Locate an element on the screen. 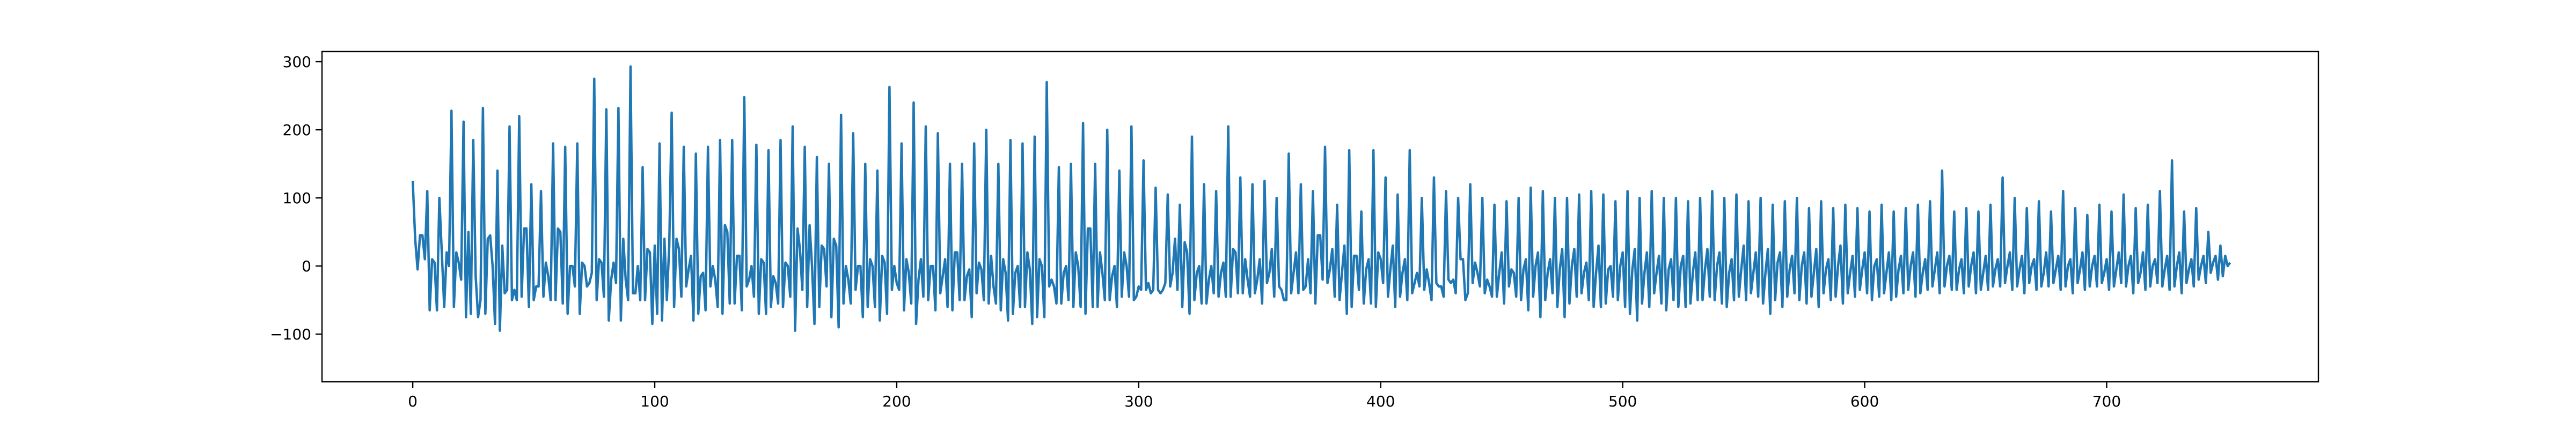  x-axis-ticks: 0 100 200 300 400 500 600 700 is located at coordinates (1264, 396).